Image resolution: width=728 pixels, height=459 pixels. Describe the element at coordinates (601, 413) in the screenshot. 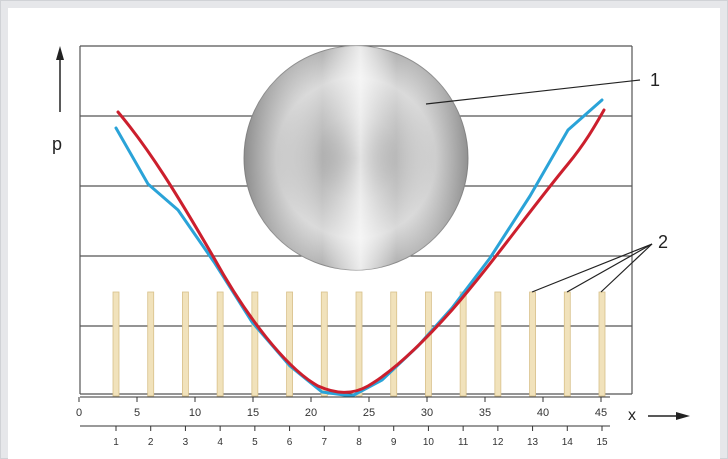

I see `top-scale-label: 45` at that location.